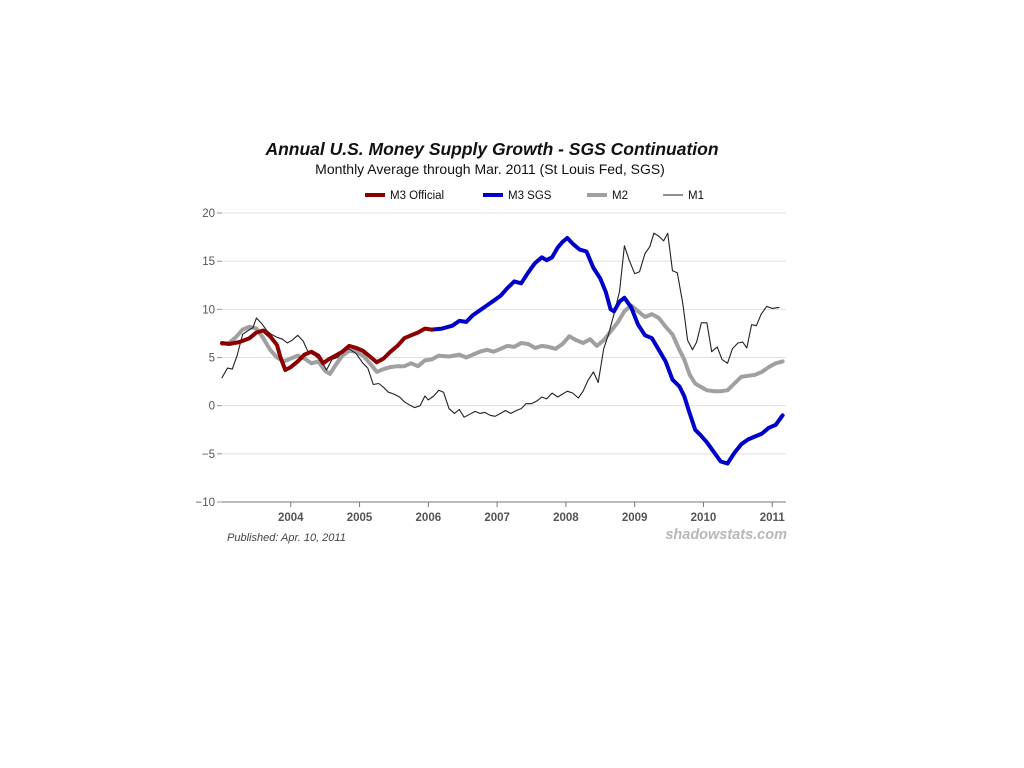  I want to click on y-tick-label: 0, so click(212, 407).